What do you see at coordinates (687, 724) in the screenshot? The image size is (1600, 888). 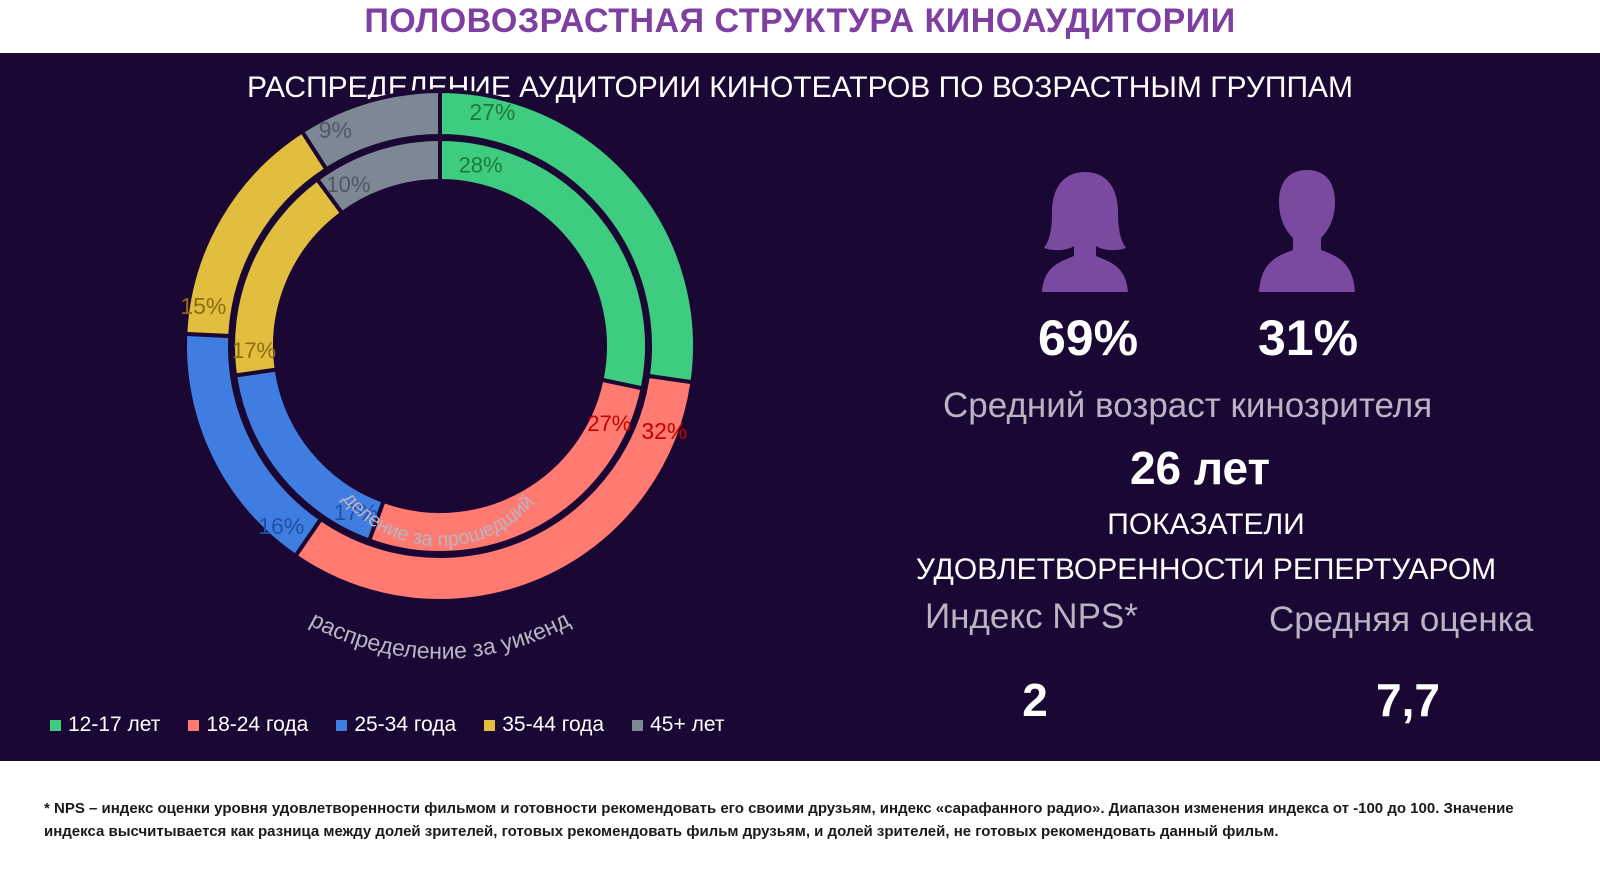 I see `legend-label: 45+ лет` at bounding box center [687, 724].